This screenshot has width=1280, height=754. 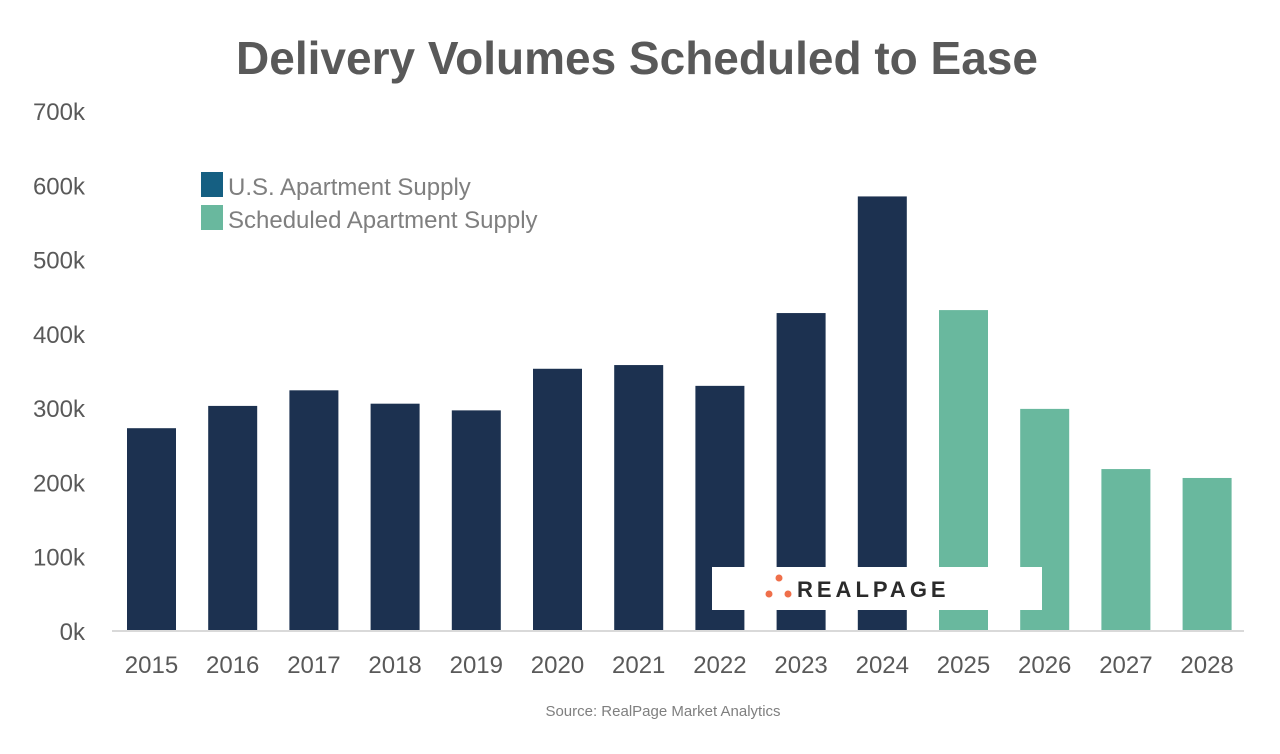 What do you see at coordinates (1125, 665) in the screenshot?
I see `x-tick-label: 2027` at bounding box center [1125, 665].